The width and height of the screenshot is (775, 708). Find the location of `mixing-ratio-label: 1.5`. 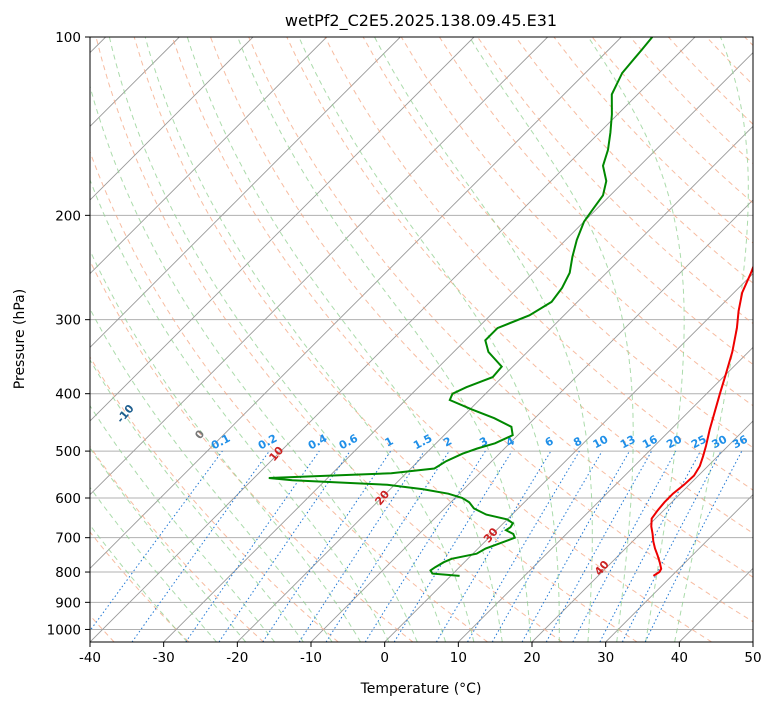

mixing-ratio-label: 1.5 is located at coordinates (422, 442).